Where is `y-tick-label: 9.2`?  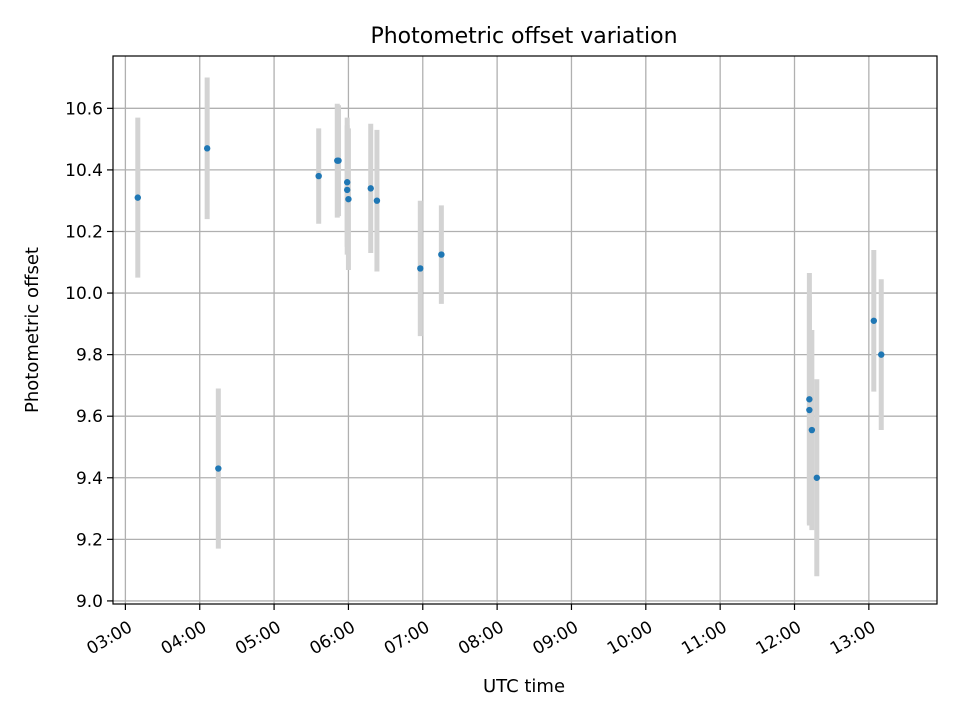
y-tick-label: 9.2 is located at coordinates (89, 540).